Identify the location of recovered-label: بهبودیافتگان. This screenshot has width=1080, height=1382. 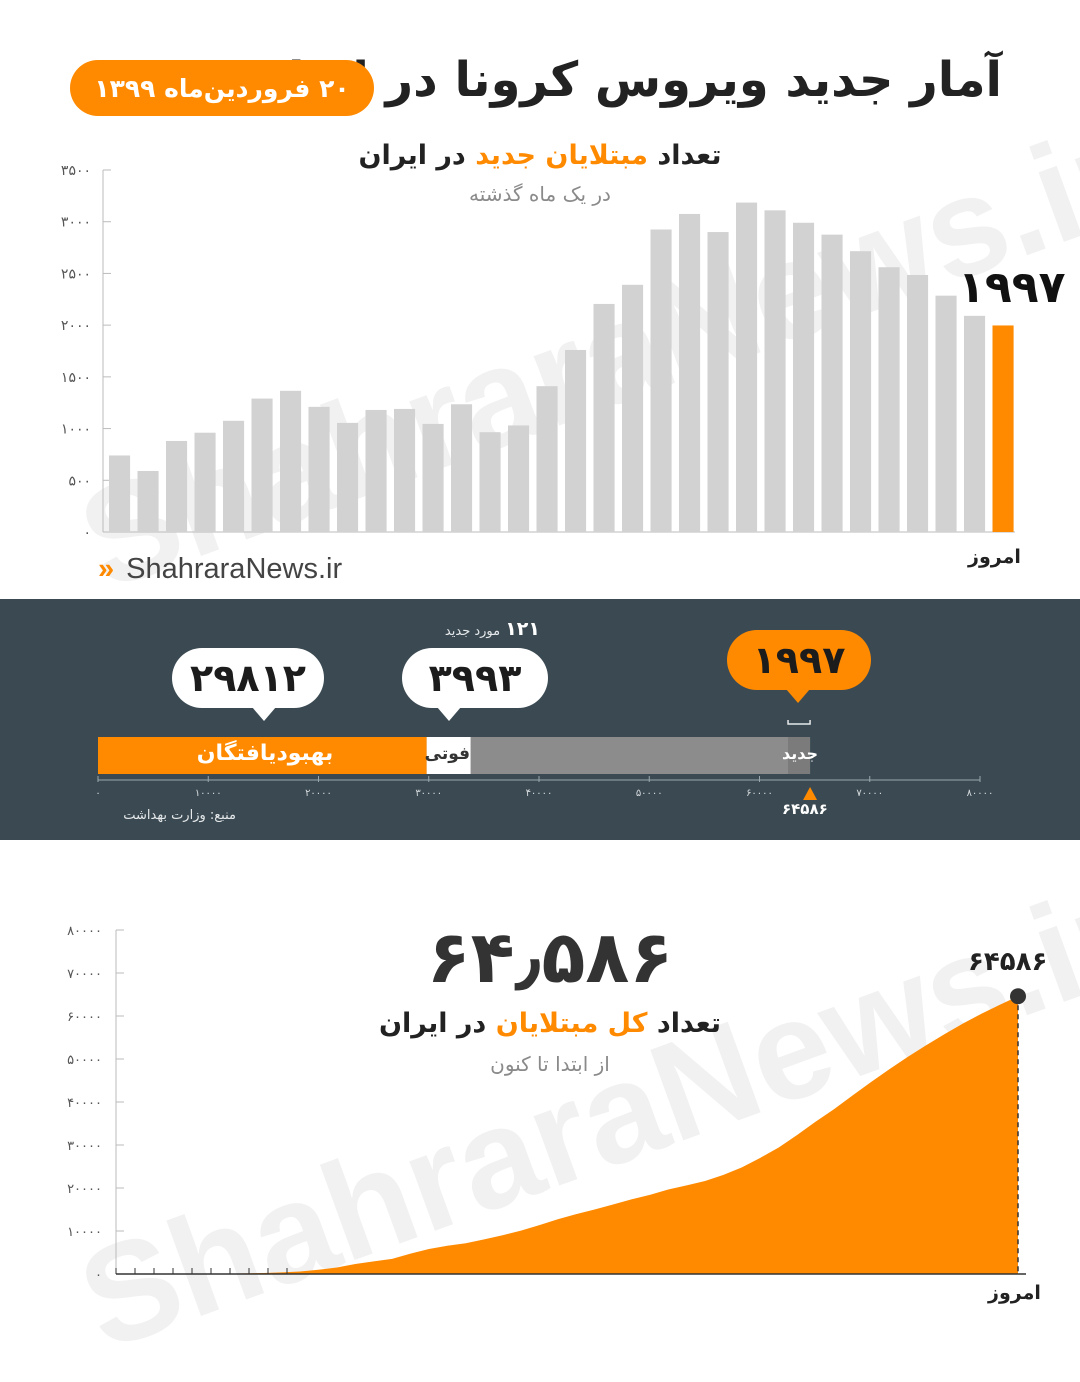
(265, 753).